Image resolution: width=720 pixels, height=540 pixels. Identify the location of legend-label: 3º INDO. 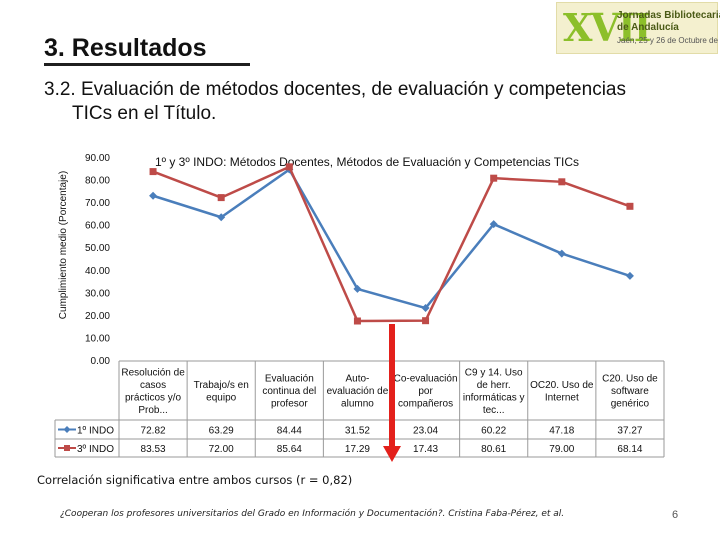
(95, 449).